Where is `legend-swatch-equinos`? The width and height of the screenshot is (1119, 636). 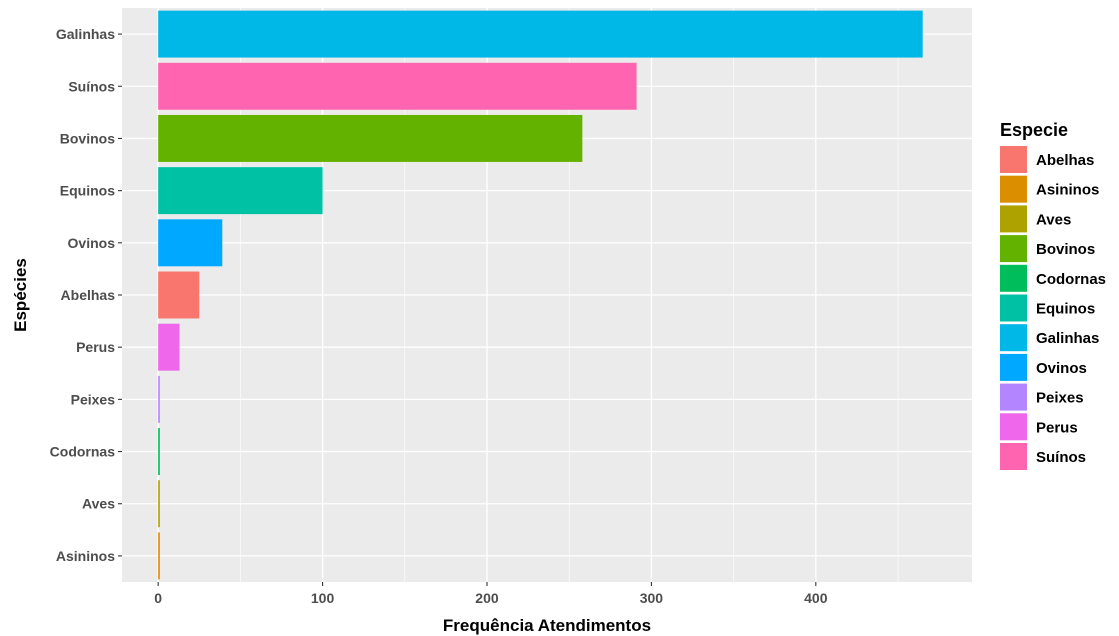 legend-swatch-equinos is located at coordinates (1013, 308).